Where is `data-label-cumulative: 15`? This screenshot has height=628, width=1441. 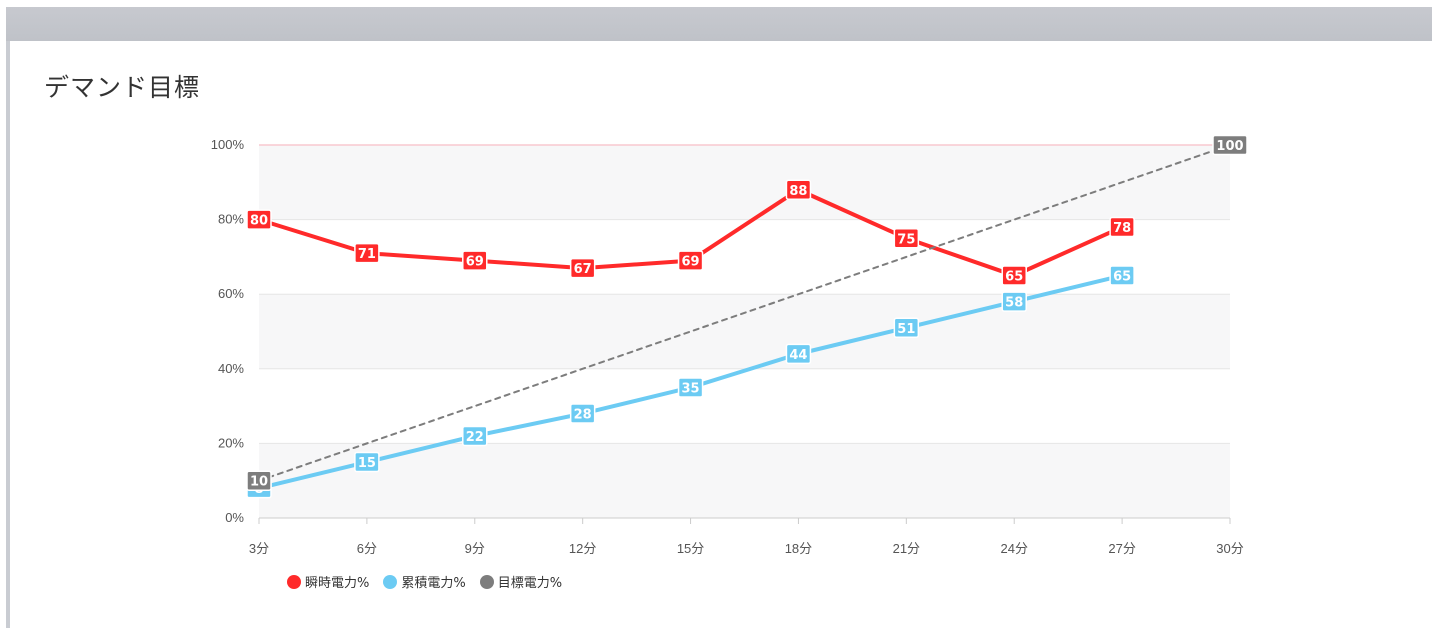 data-label-cumulative: 15 is located at coordinates (367, 462).